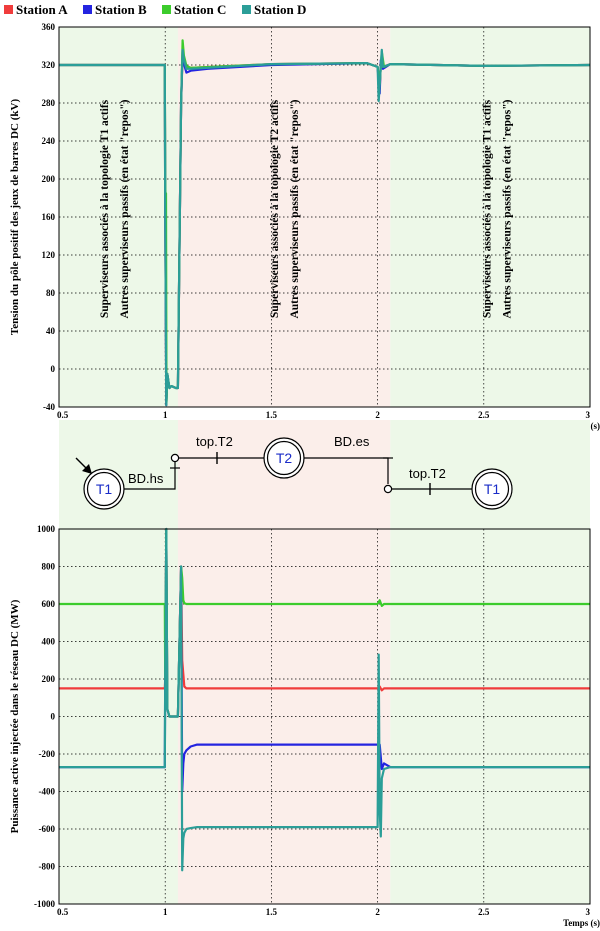 Image resolution: width=600 pixels, height=931 pixels. What do you see at coordinates (324, 474) in the screenshot?
I see `sfc-diagram: T1 BD.hs top.T2 T2 BD.es top.T2 T1` at bounding box center [324, 474].